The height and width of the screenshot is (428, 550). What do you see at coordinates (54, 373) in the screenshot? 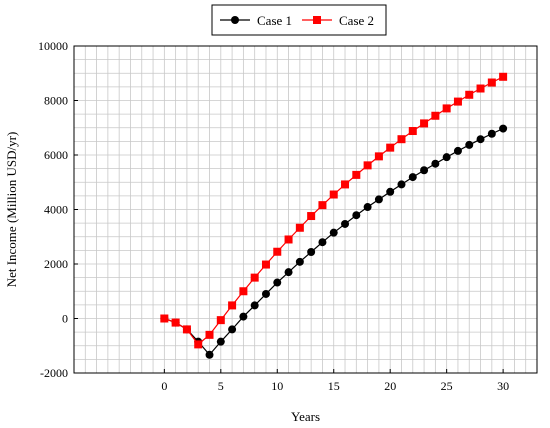
I see `y-tick-label: -2000` at bounding box center [54, 373].